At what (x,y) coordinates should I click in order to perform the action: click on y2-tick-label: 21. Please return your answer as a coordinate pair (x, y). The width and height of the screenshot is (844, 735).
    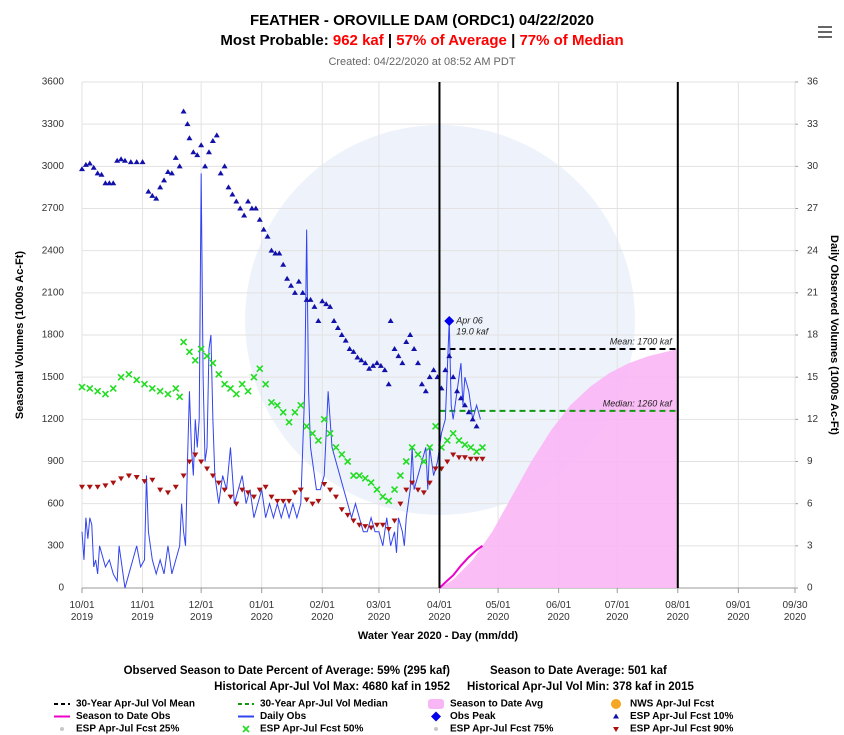
    Looking at the image, I should click on (813, 292).